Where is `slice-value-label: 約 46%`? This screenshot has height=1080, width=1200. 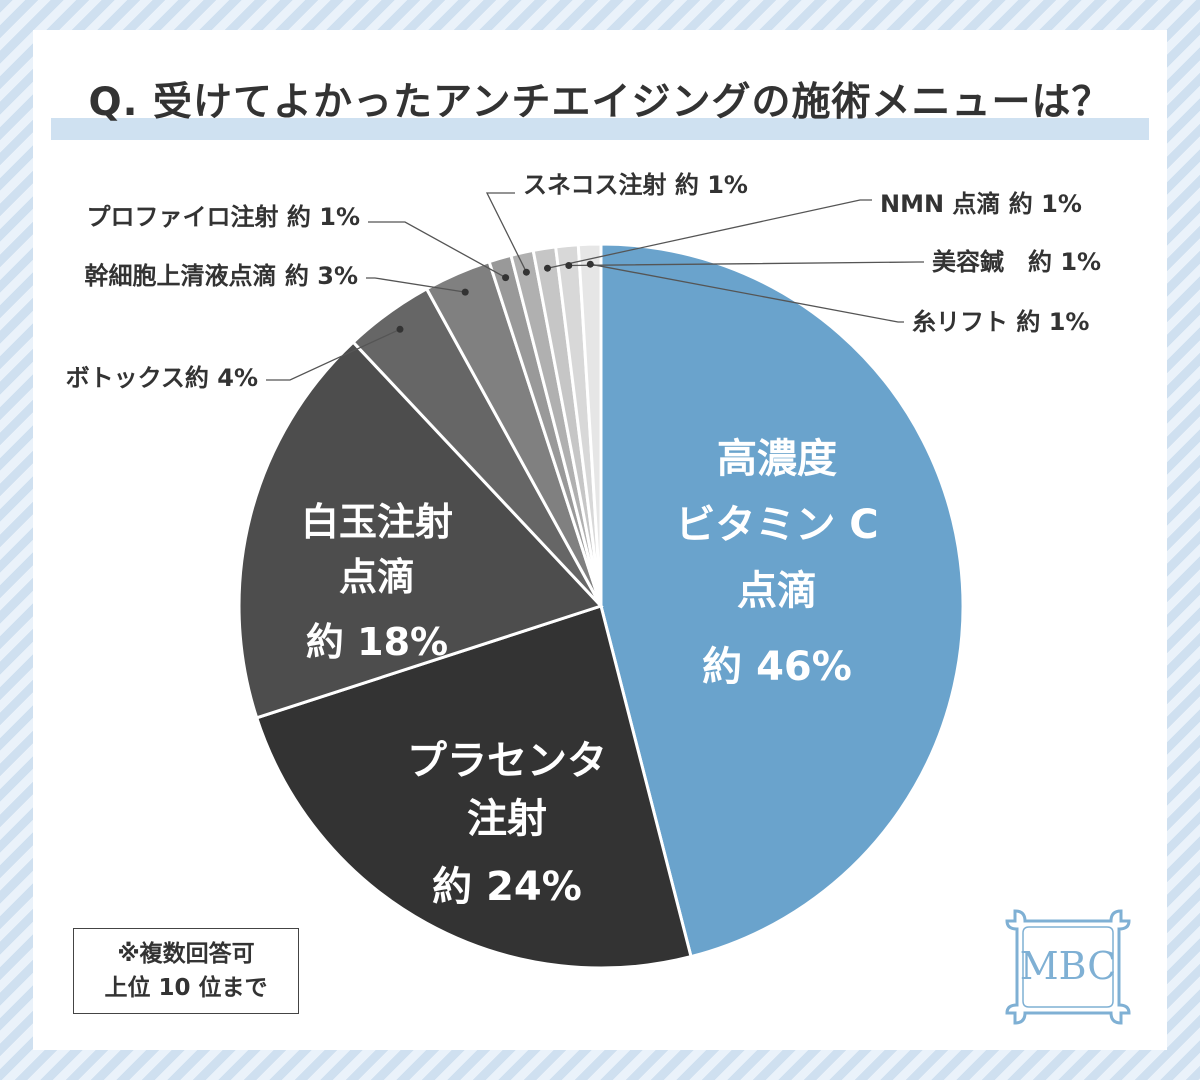
slice-value-label: 約 46% is located at coordinates (777, 667).